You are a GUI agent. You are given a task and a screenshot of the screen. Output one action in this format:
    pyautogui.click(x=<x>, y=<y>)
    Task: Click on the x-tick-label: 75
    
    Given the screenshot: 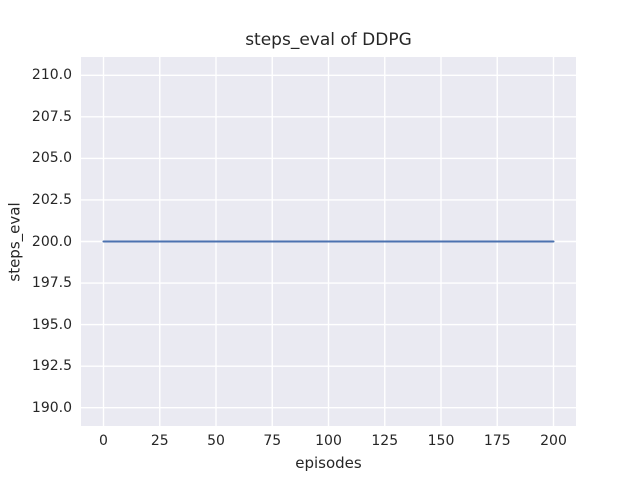 What is the action you would take?
    pyautogui.click(x=272, y=441)
    